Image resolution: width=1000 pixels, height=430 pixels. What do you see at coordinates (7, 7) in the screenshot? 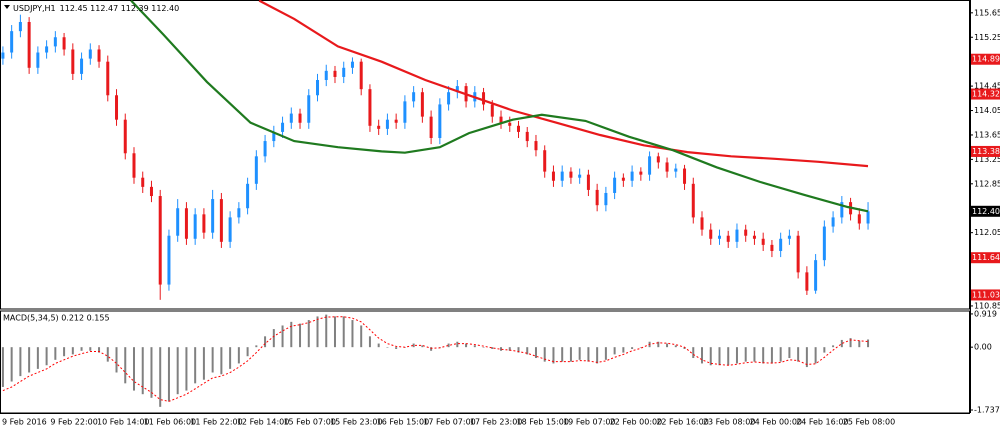
I see `symbol-menu-icon` at bounding box center [7, 7].